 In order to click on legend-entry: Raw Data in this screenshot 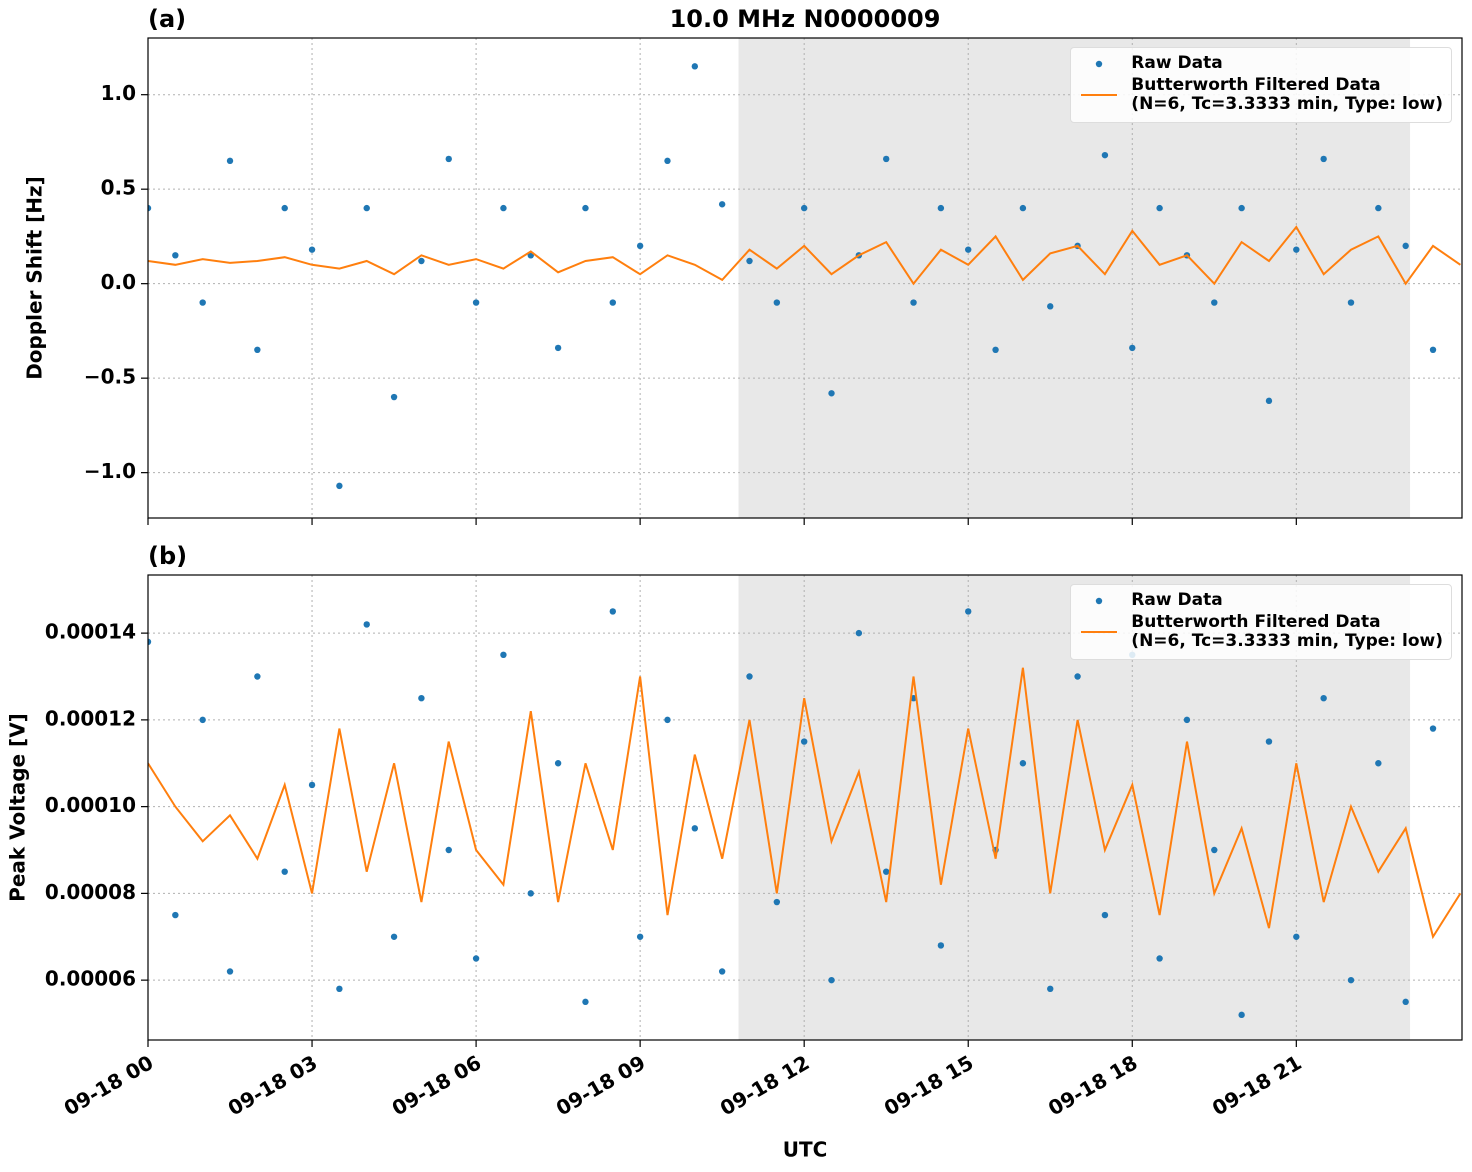, I will do `click(1261, 64)`.